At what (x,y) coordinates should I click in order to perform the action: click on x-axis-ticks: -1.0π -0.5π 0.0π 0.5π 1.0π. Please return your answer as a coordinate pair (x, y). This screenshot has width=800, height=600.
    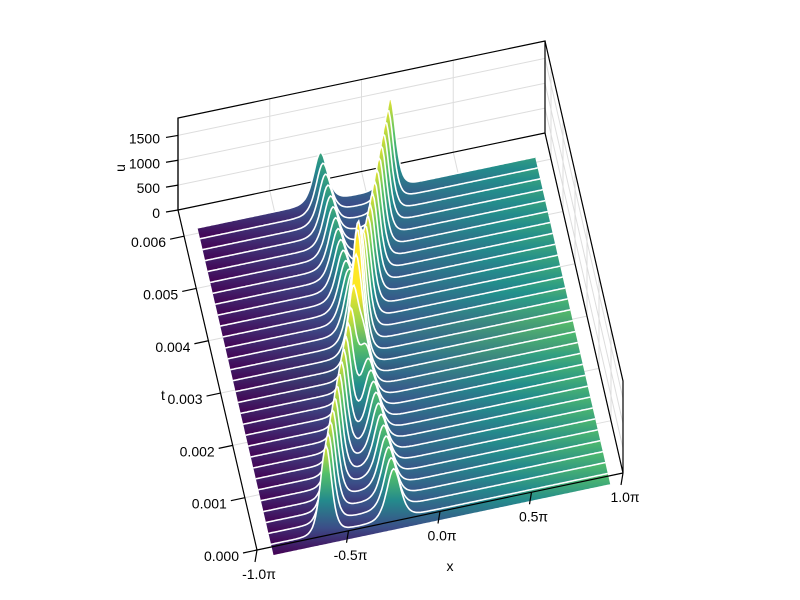
    Looking at the image, I should click on (441, 527).